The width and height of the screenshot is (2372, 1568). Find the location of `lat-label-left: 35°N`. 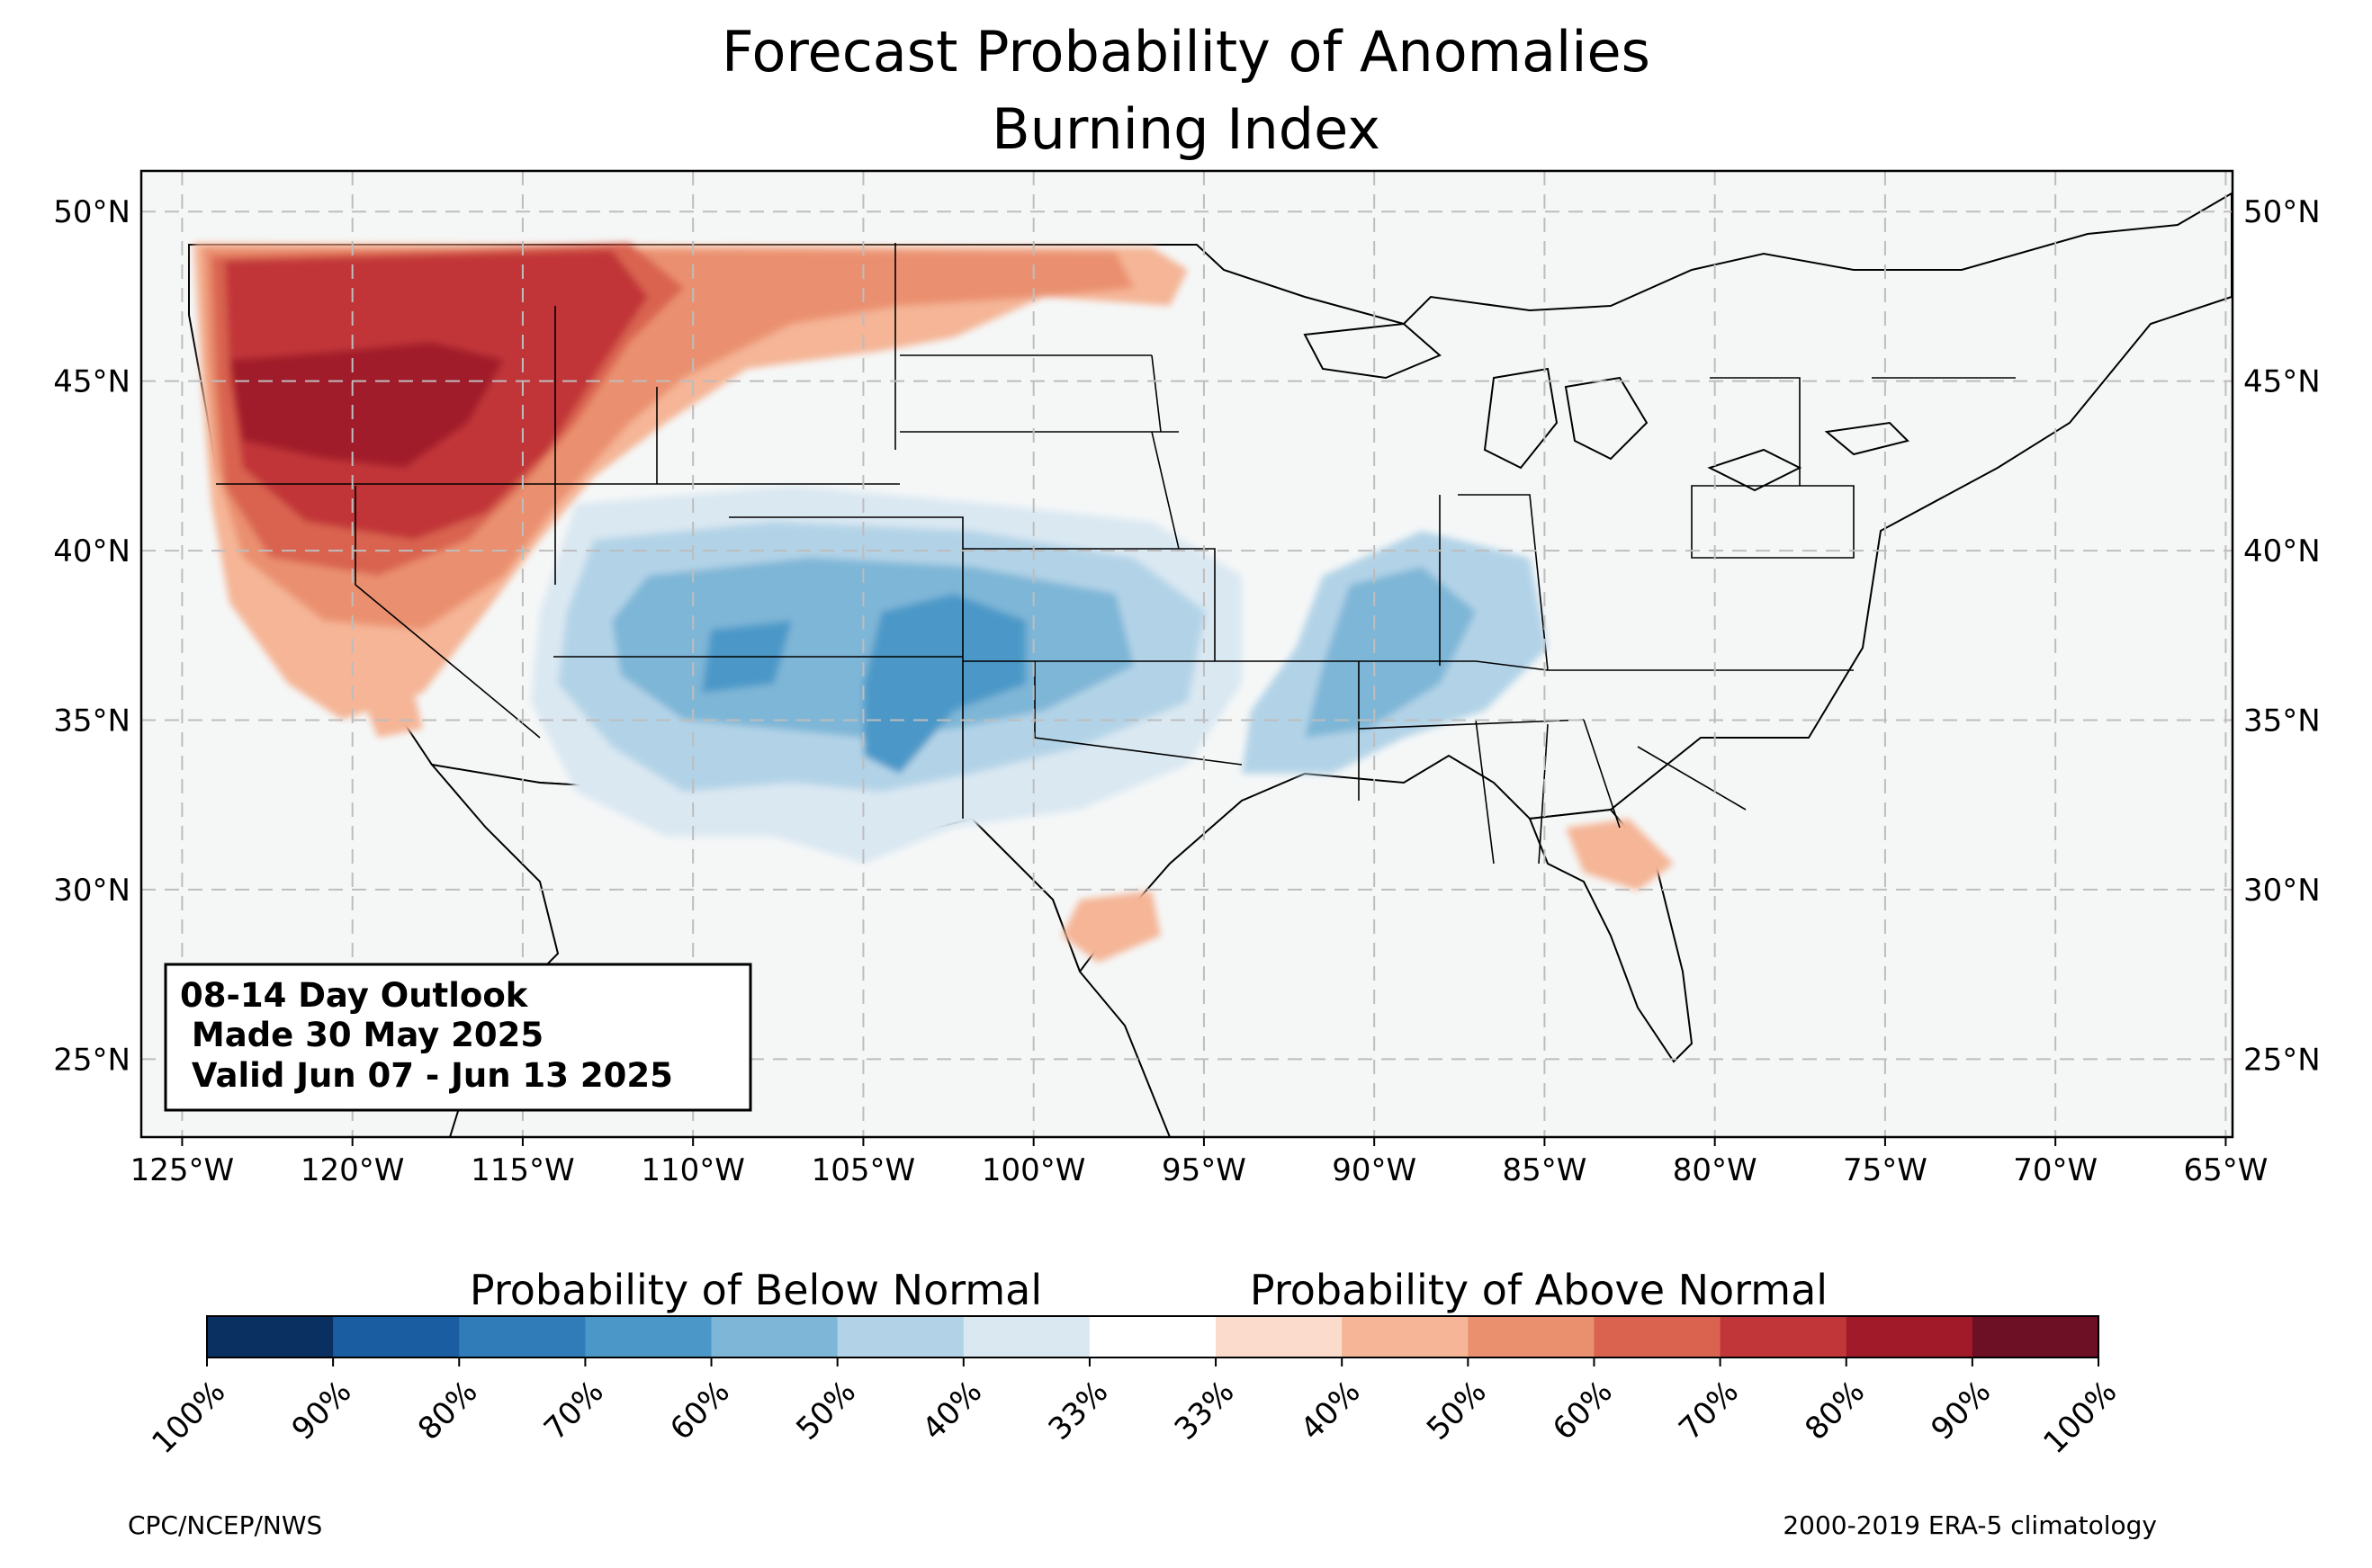

lat-label-left: 35°N is located at coordinates (92, 721).